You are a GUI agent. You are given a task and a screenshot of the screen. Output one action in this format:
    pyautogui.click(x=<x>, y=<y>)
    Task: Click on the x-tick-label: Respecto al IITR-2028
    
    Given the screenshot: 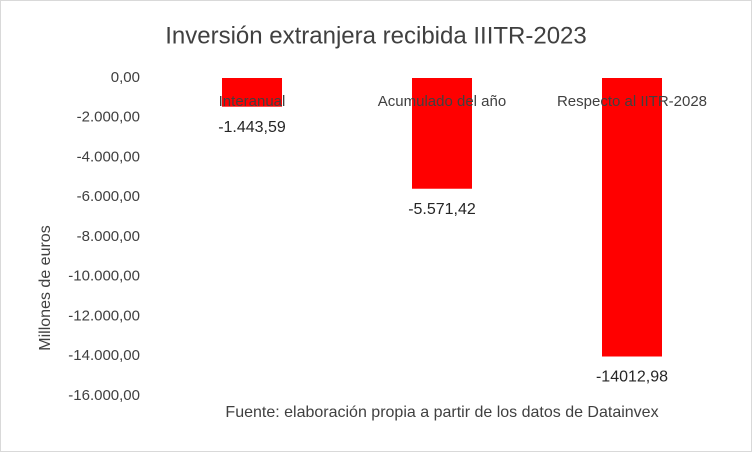 What is the action you would take?
    pyautogui.click(x=632, y=101)
    